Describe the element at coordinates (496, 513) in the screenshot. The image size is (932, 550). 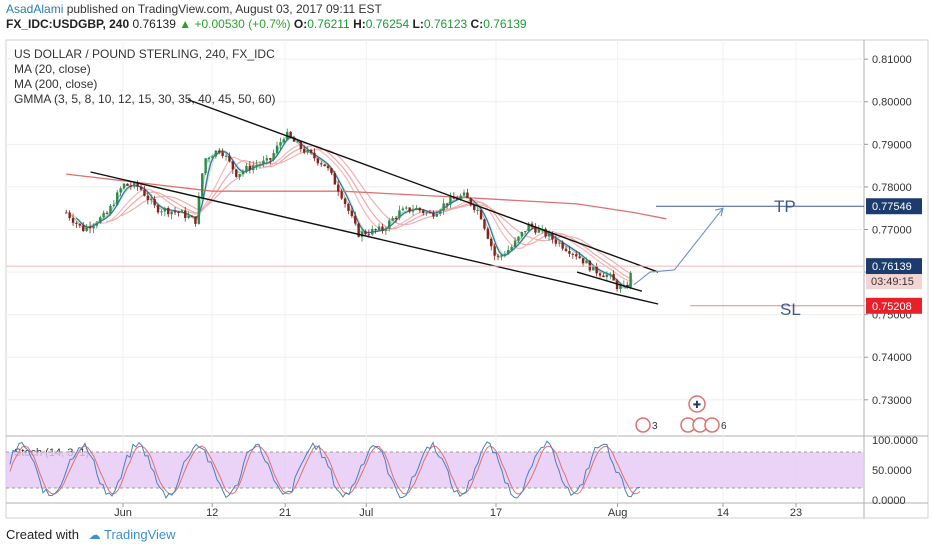
I see `time-tick-label: 17` at that location.